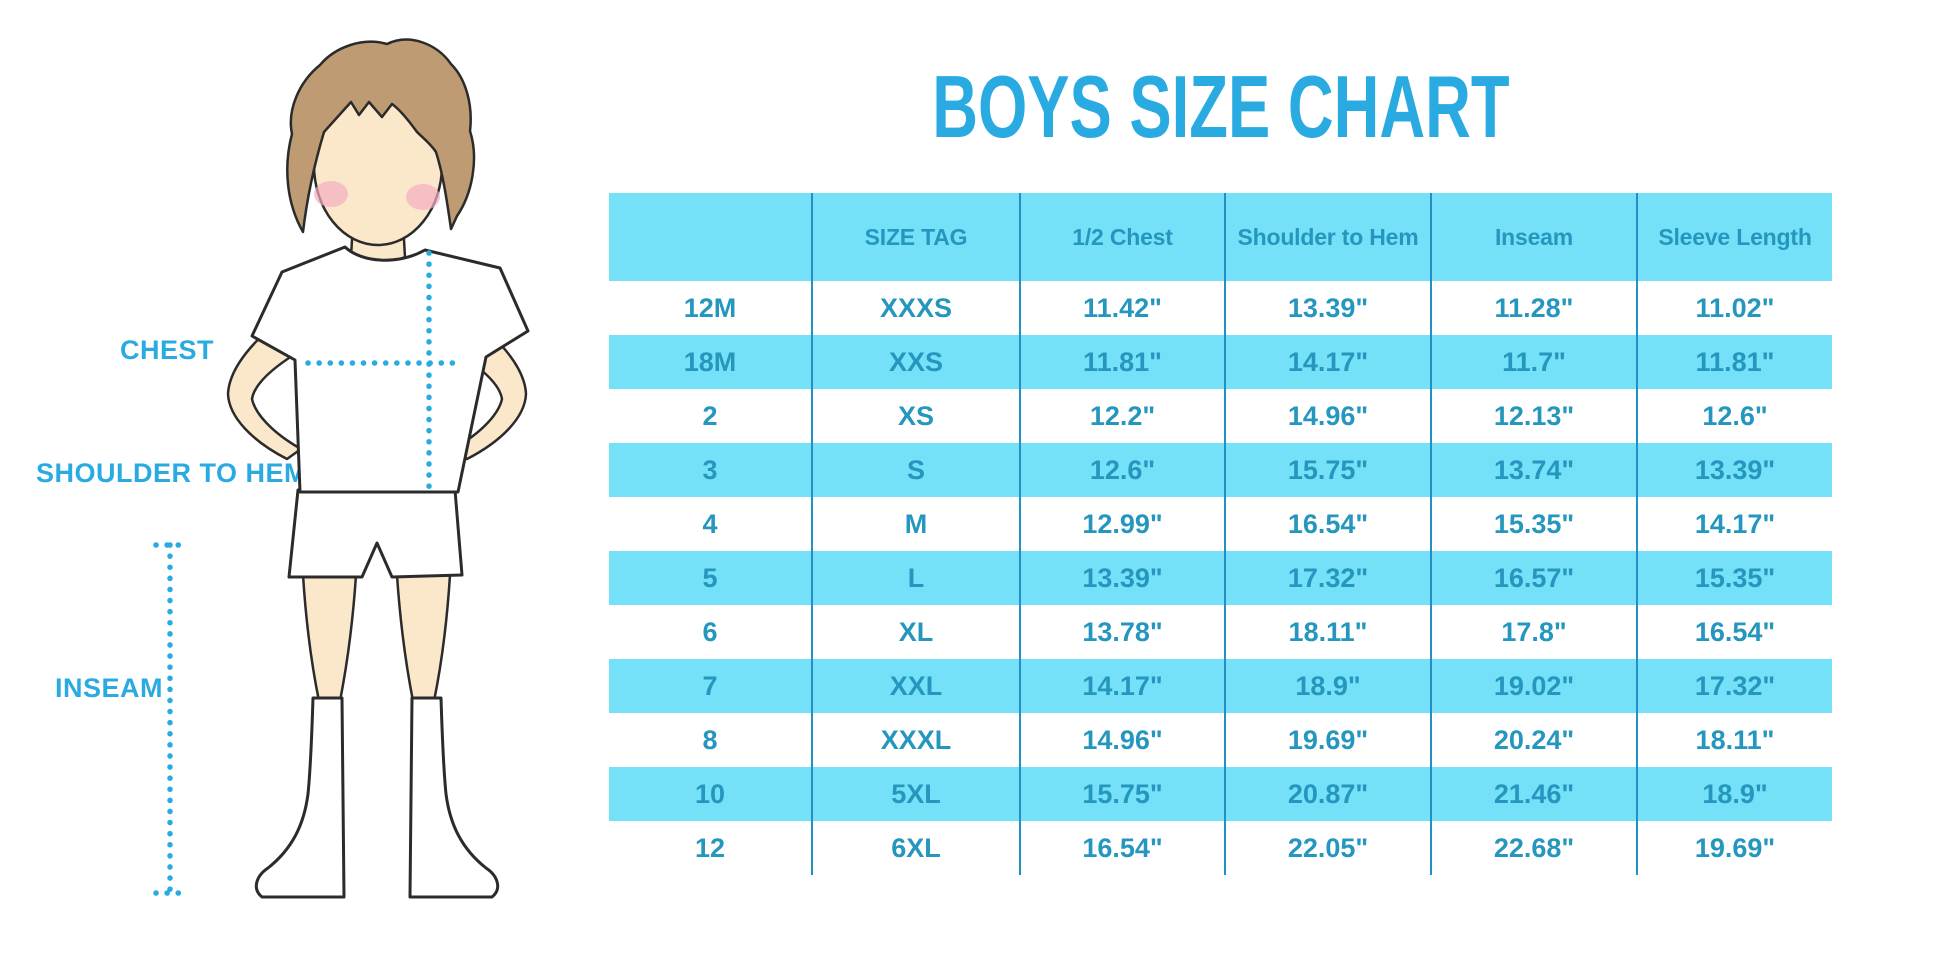  I want to click on left-arm-shape, so click(264, 394).